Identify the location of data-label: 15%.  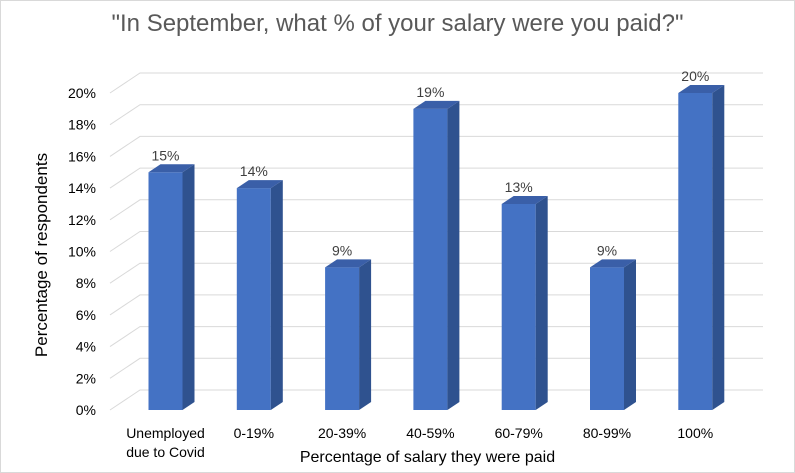
(165, 155).